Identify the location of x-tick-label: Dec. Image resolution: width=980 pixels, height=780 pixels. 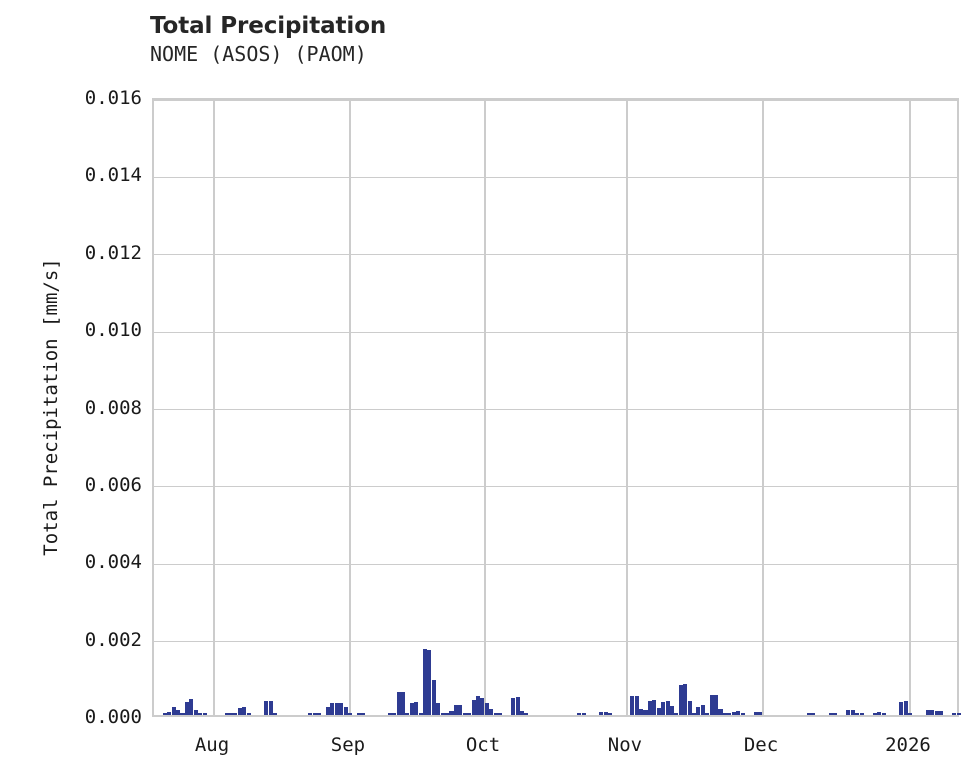
(761, 745).